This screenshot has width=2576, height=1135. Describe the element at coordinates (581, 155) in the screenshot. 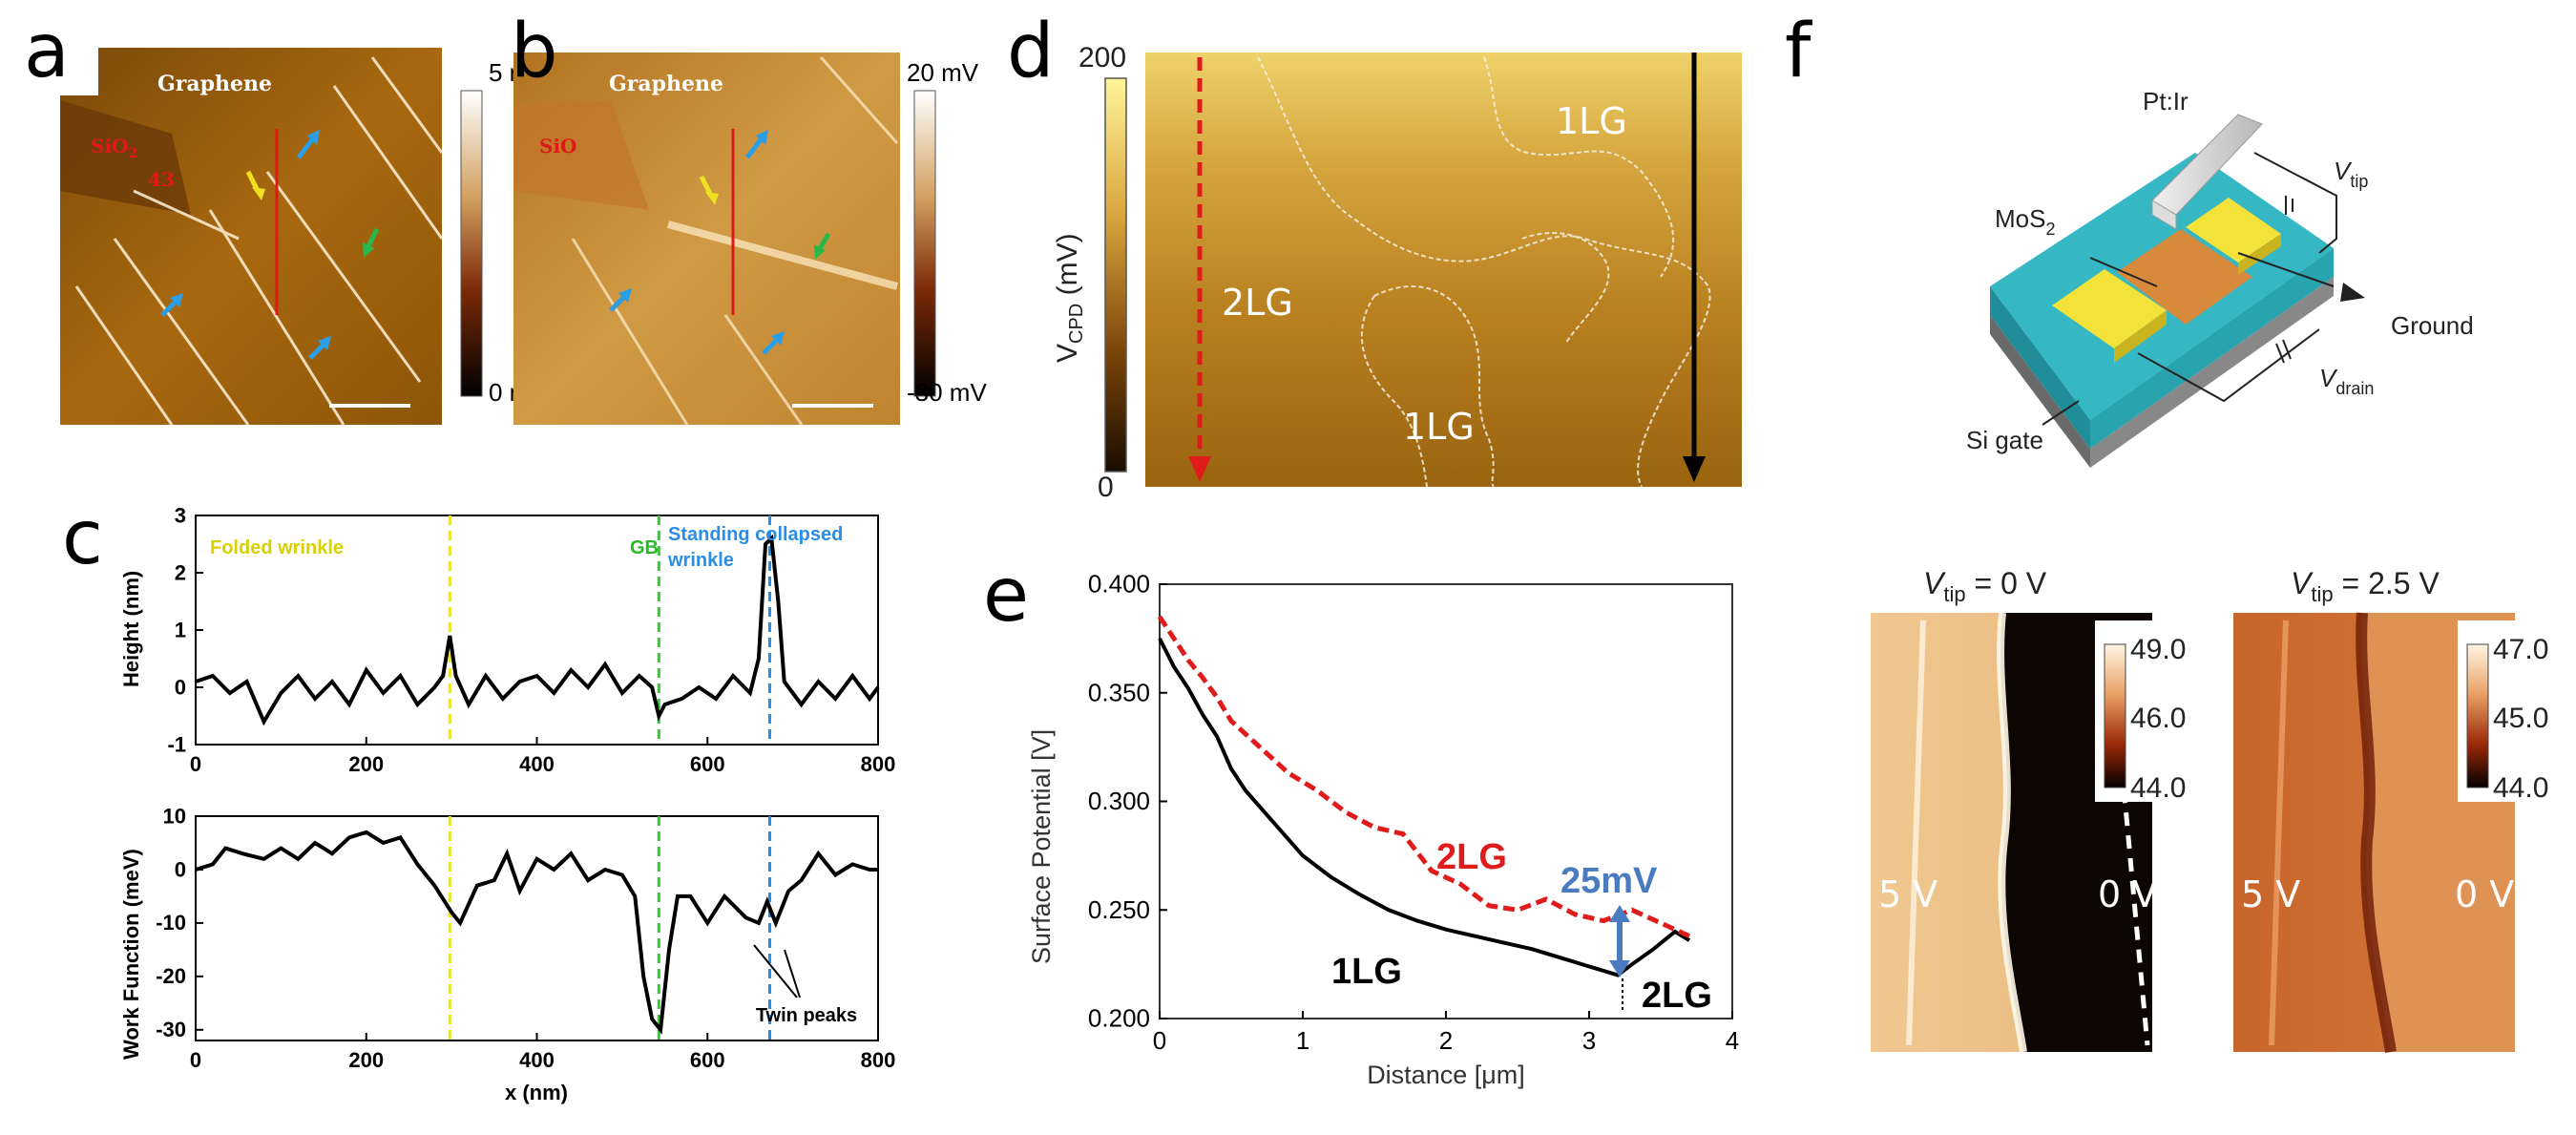

I see `sio2-region-b` at that location.